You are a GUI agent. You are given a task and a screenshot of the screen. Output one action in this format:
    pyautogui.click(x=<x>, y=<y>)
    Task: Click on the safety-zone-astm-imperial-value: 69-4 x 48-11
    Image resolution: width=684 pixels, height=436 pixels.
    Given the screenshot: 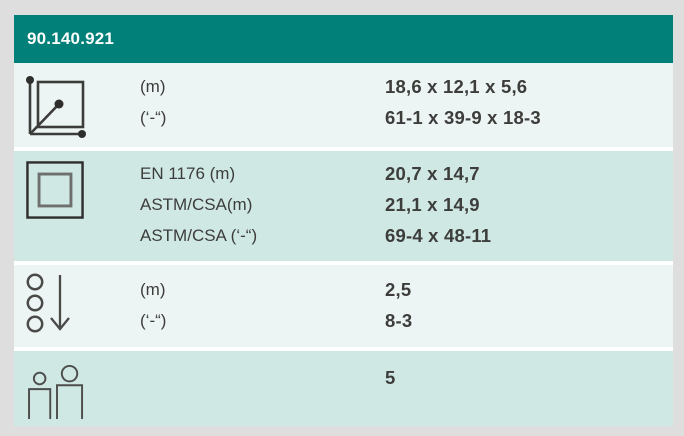 What is the action you would take?
    pyautogui.click(x=438, y=235)
    